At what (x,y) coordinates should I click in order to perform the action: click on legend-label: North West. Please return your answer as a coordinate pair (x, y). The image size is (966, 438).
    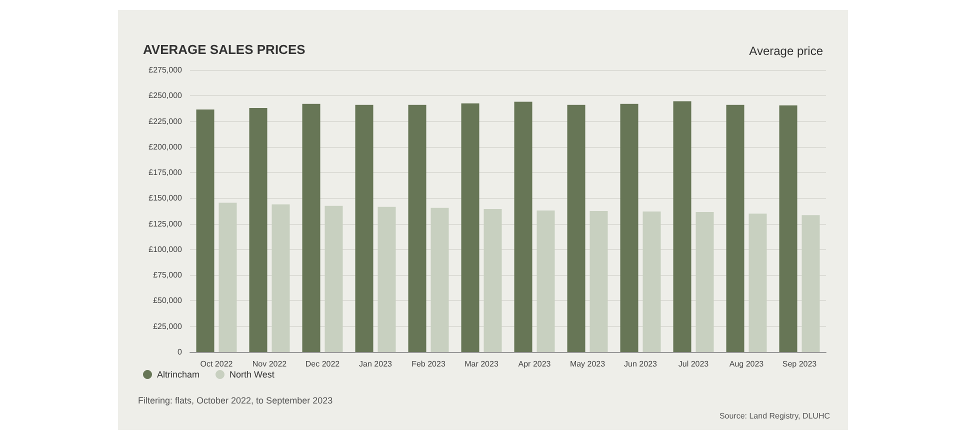
    Looking at the image, I should click on (252, 375).